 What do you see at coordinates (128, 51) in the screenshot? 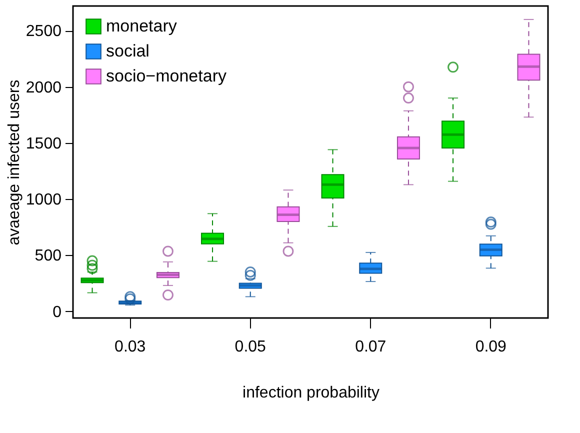
I see `legend-label: social` at bounding box center [128, 51].